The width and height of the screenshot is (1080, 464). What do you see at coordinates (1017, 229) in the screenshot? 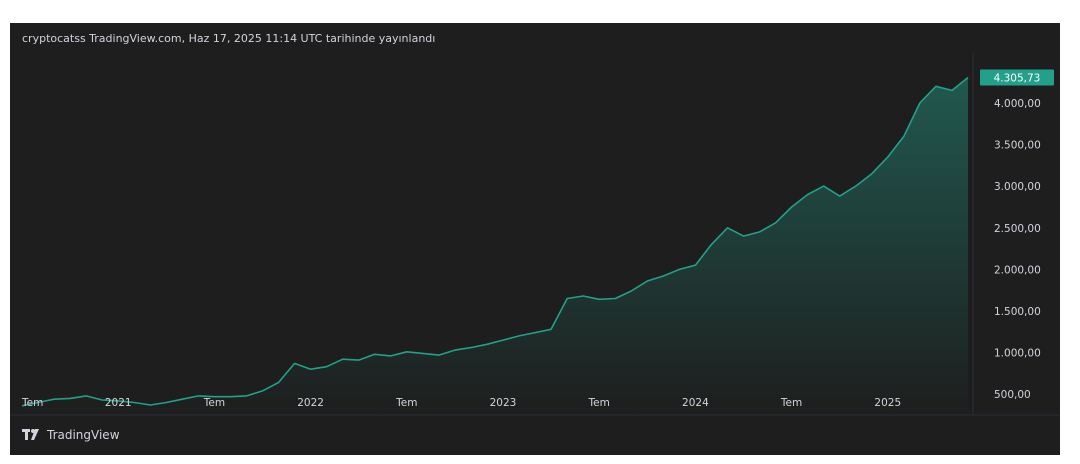
I see `price-tick-label: 2.500,00` at bounding box center [1017, 229].